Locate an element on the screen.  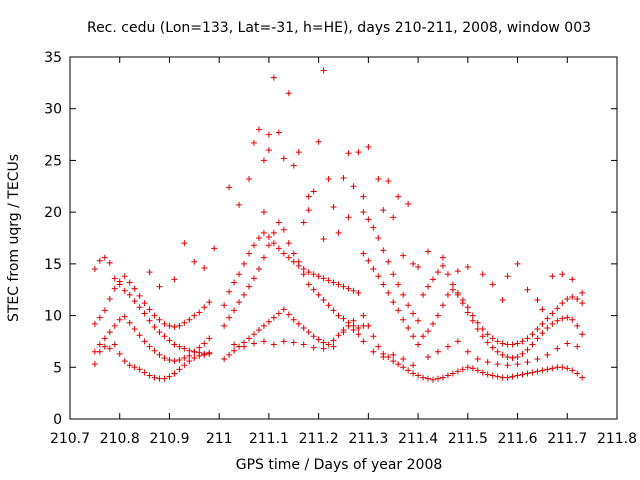
x-tick-label: 211.1 is located at coordinates (269, 439).